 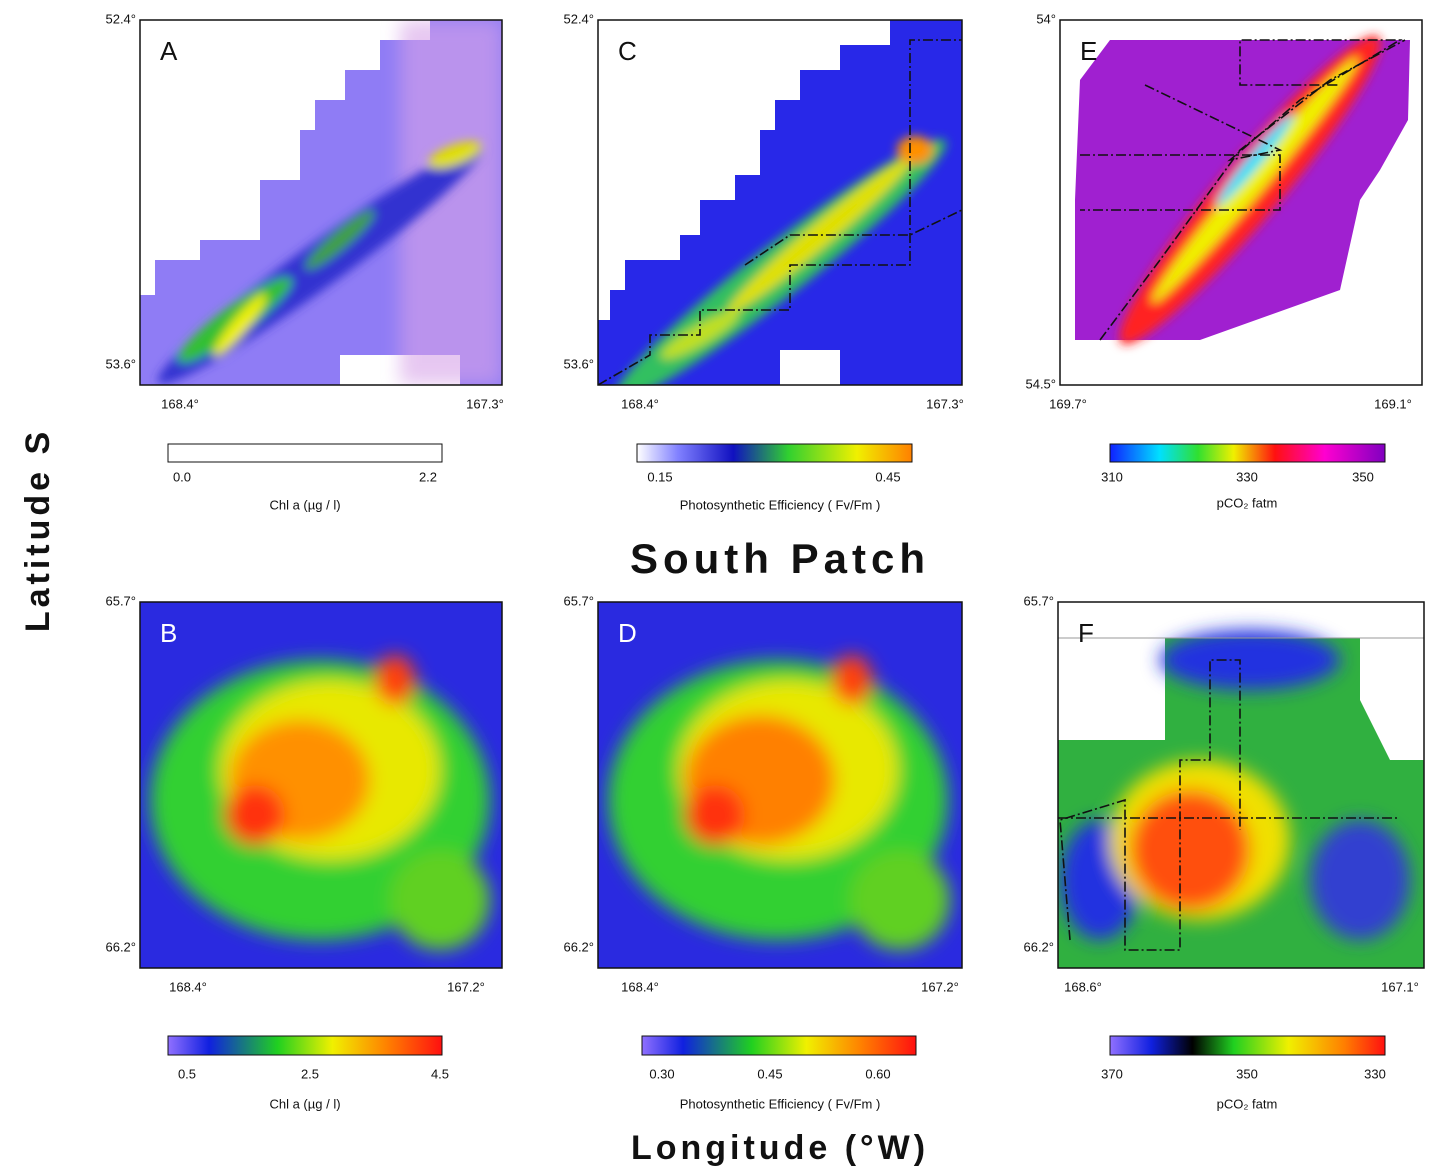 What do you see at coordinates (1088, 51) in the screenshot?
I see `panel-letter: E` at bounding box center [1088, 51].